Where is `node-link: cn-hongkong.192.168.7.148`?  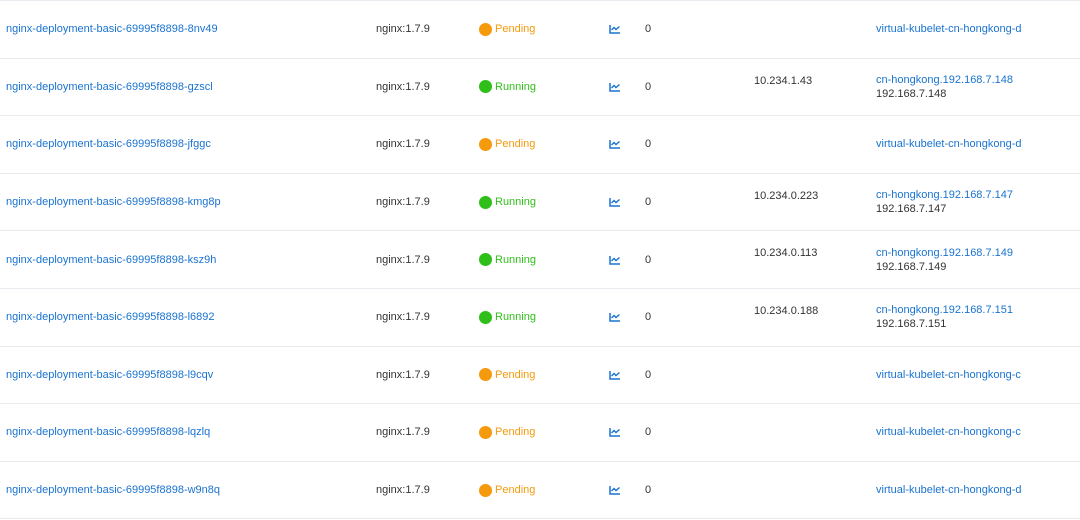
node-link: cn-hongkong.192.168.7.148 is located at coordinates (945, 79).